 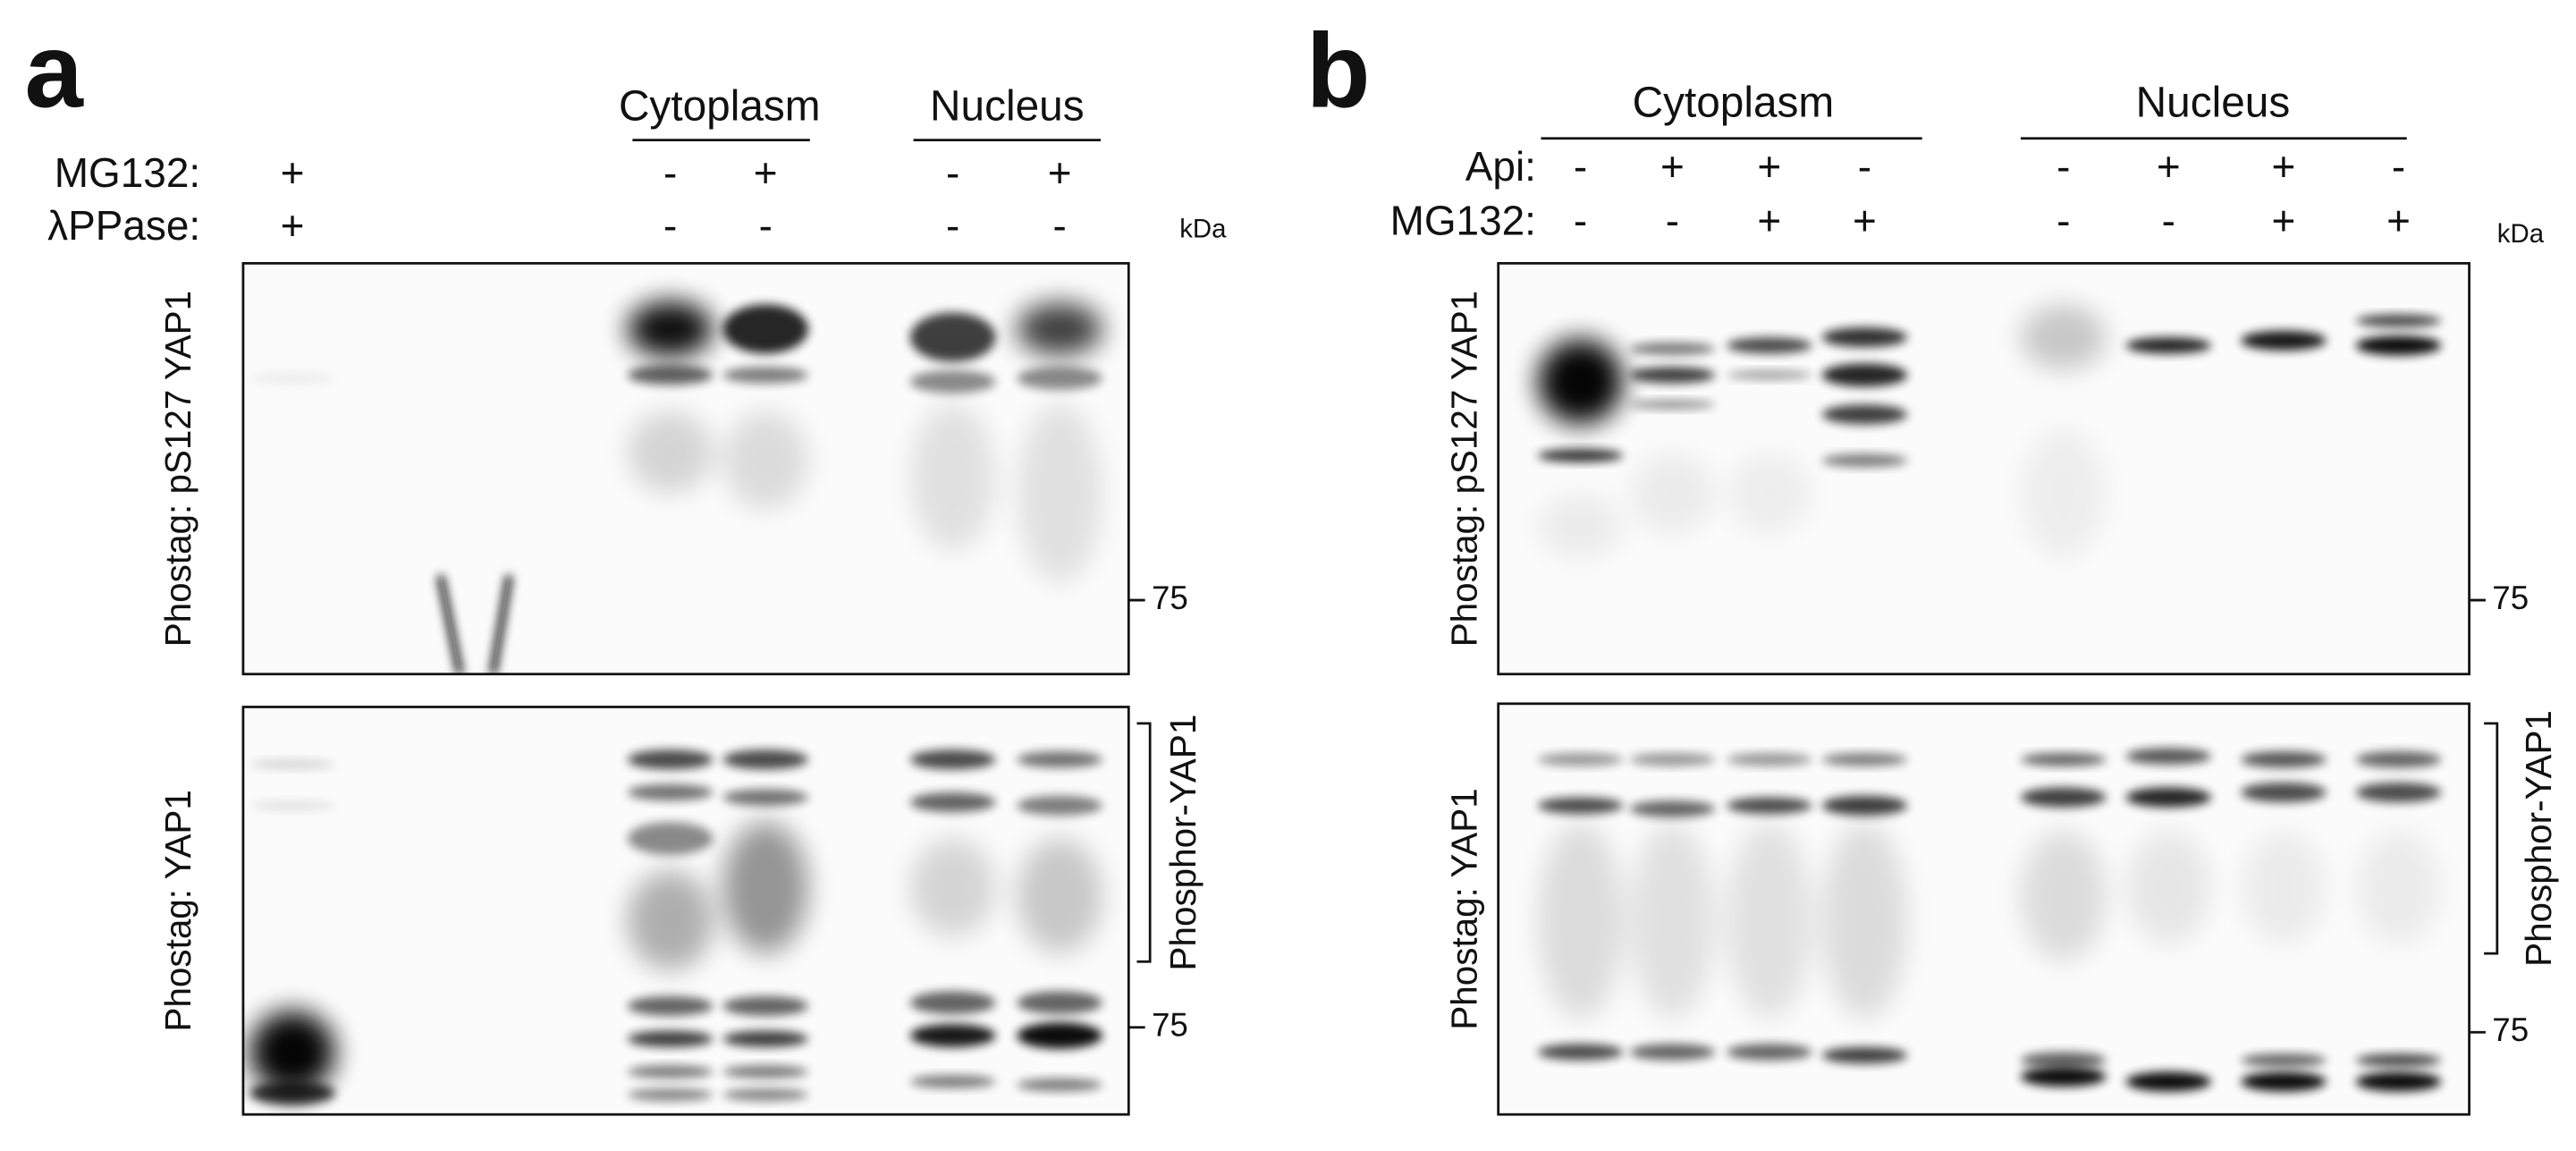 What do you see at coordinates (1500, 167) in the screenshot?
I see `treatment-label: Api:` at bounding box center [1500, 167].